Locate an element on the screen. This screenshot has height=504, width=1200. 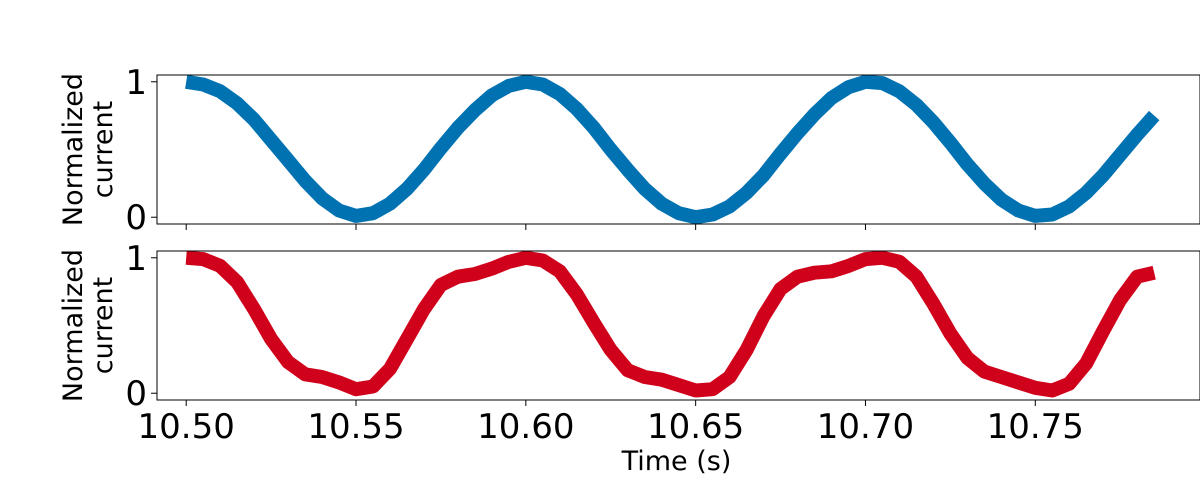
x-tick-label: 10.65 is located at coordinates (695, 427).